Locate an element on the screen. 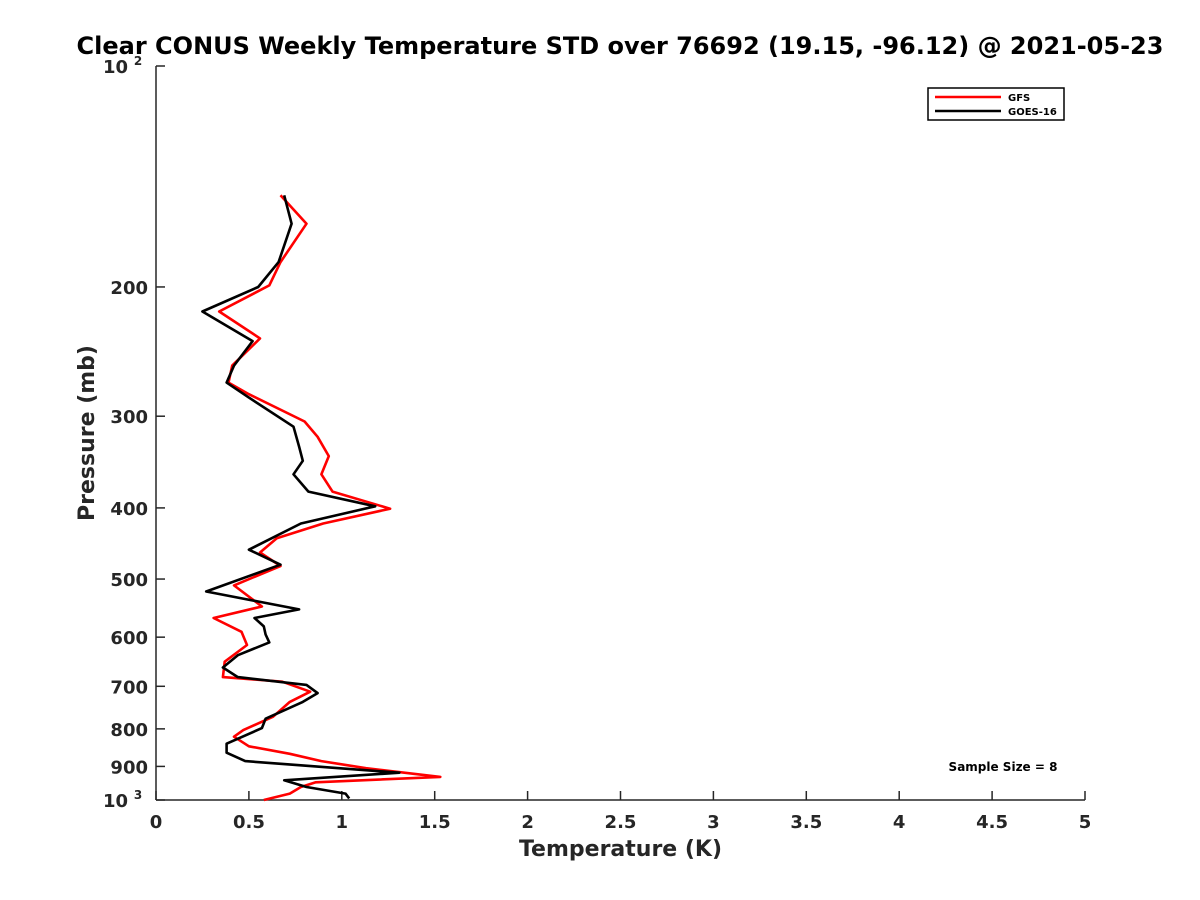  legend: GFS GOES-16 is located at coordinates (996, 104).